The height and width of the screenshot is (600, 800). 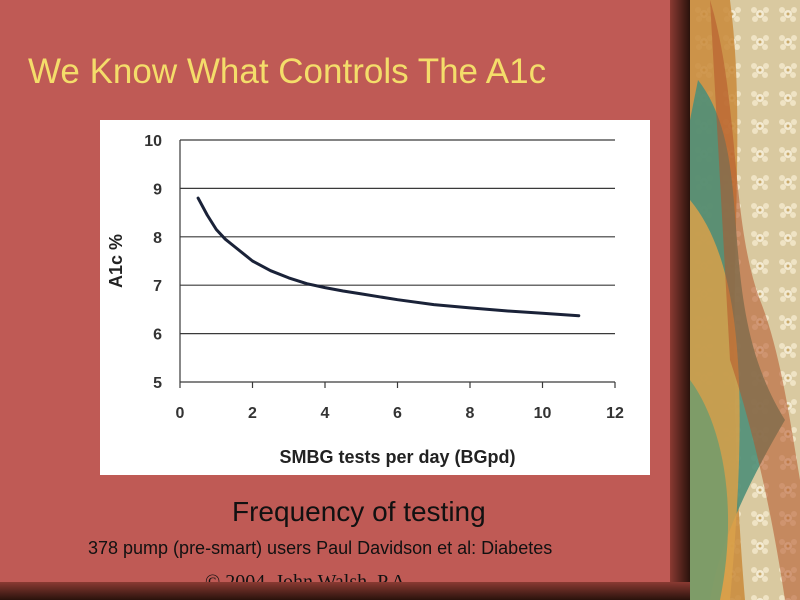 What do you see at coordinates (397, 457) in the screenshot?
I see `x-axis-label: SMBG tests per day (BGpd)` at bounding box center [397, 457].